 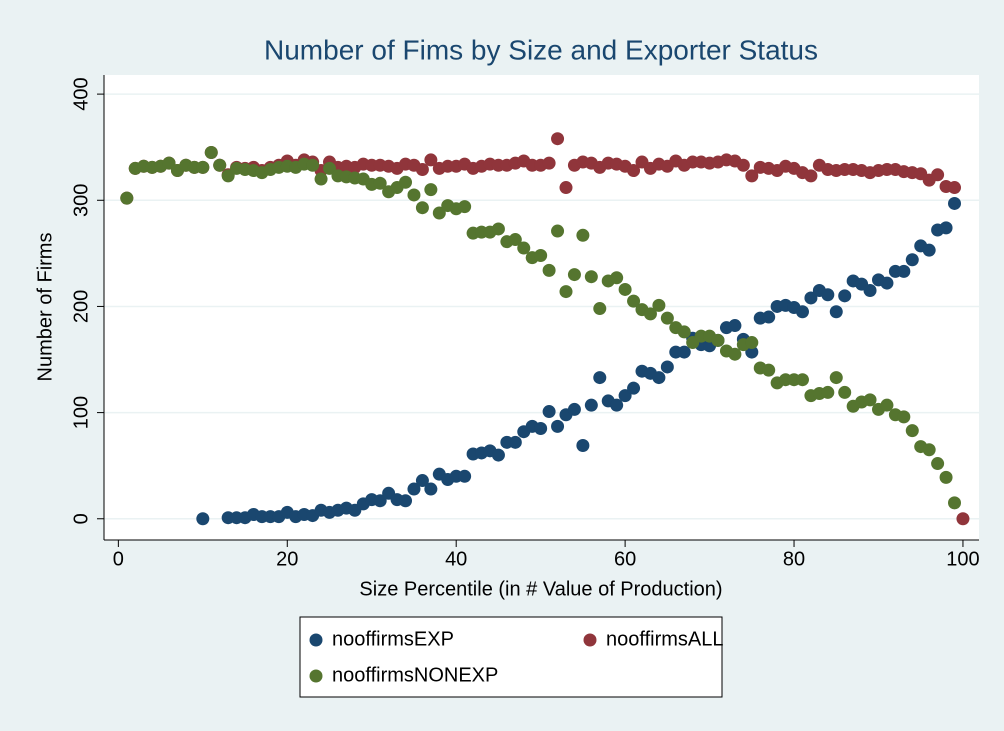 I want to click on y-tick-label: 0, so click(x=81, y=518).